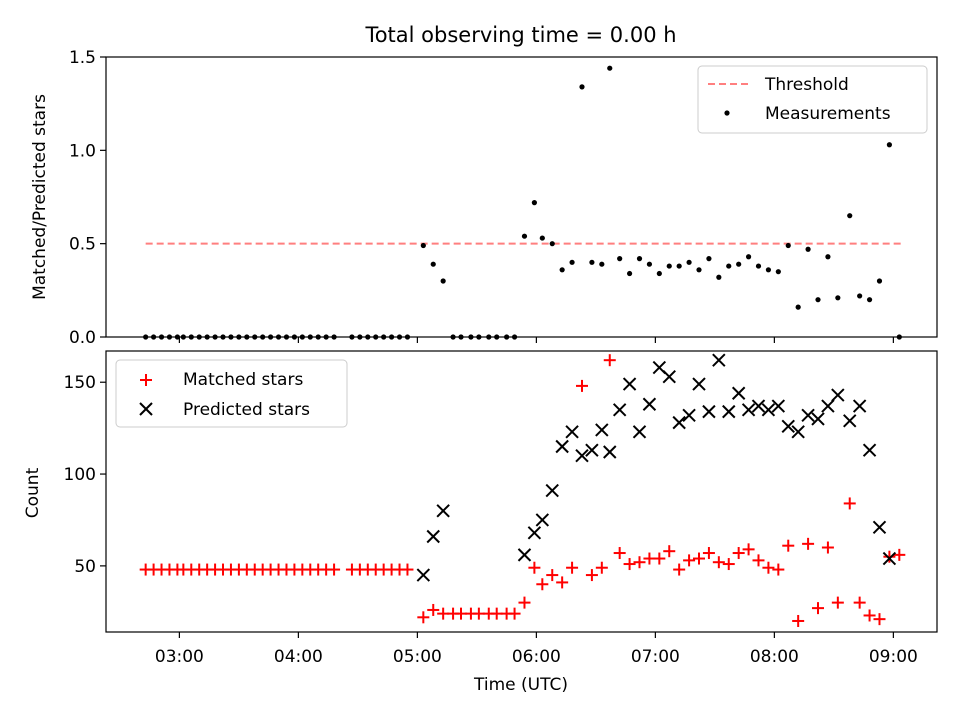 The height and width of the screenshot is (720, 960). Describe the element at coordinates (80, 475) in the screenshot. I see `count-y-tick-label: 100` at that location.